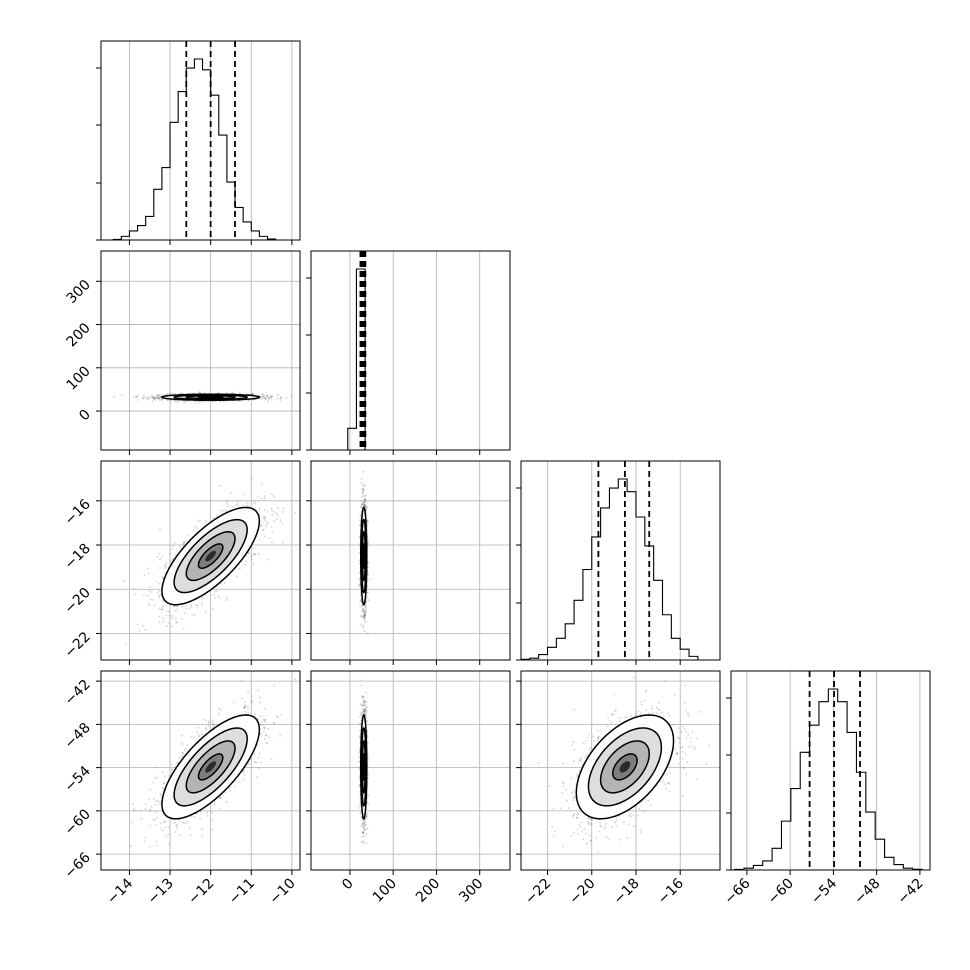 The image size is (970, 970). Describe the element at coordinates (78, 557) in the screenshot. I see `y-tick-label: −18` at that location.